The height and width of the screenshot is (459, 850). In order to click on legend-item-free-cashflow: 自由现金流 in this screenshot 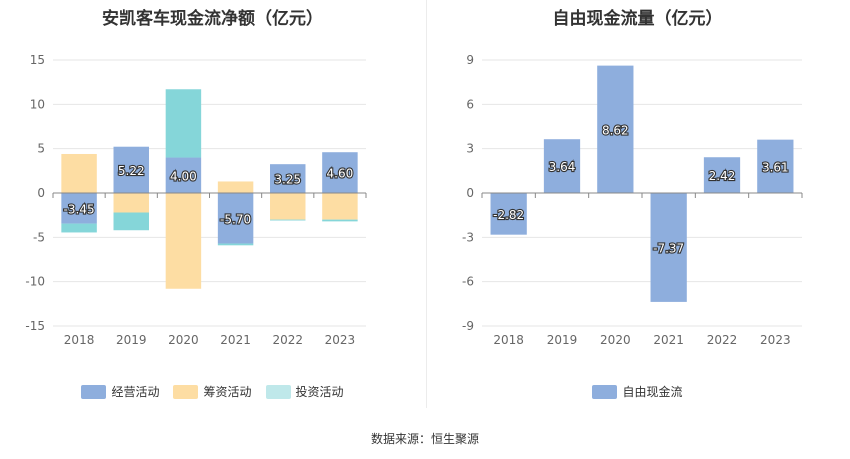, I will do `click(637, 391)`.